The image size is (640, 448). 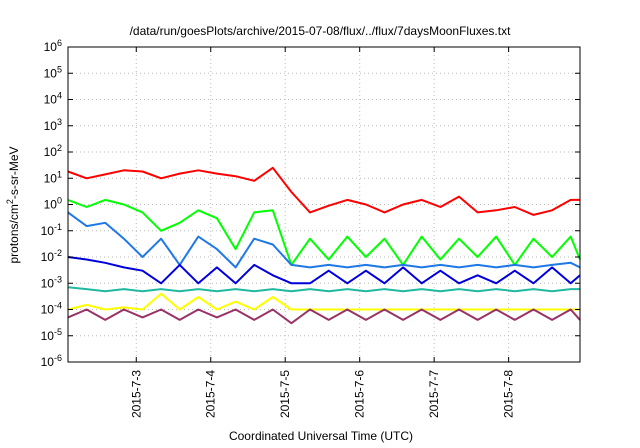 What do you see at coordinates (58, 253) in the screenshot?
I see `y-tick-exp: -2` at bounding box center [58, 253].